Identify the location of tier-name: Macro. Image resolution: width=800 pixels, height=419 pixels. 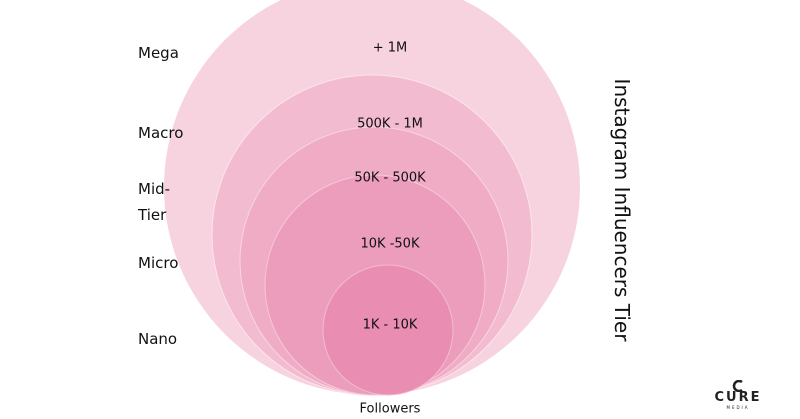
(161, 133).